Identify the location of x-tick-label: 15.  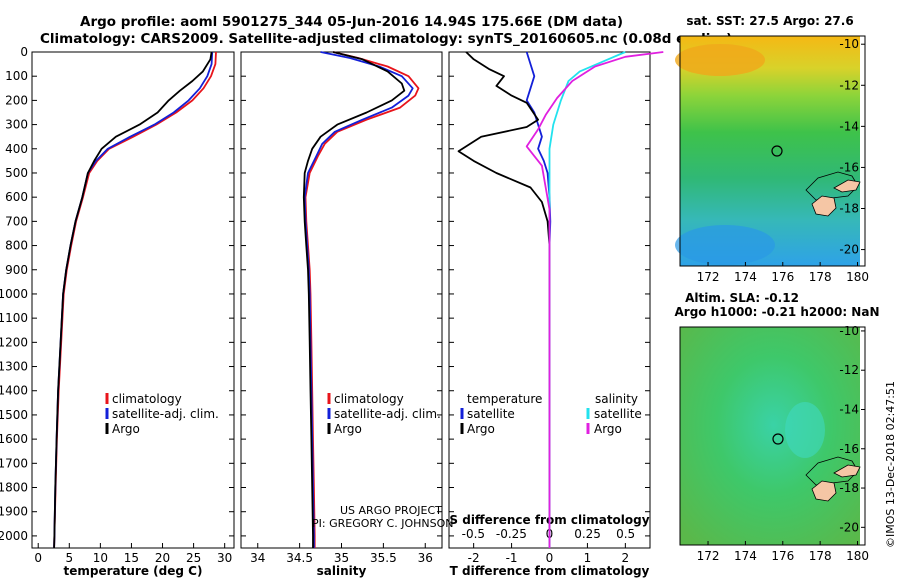
(131, 558).